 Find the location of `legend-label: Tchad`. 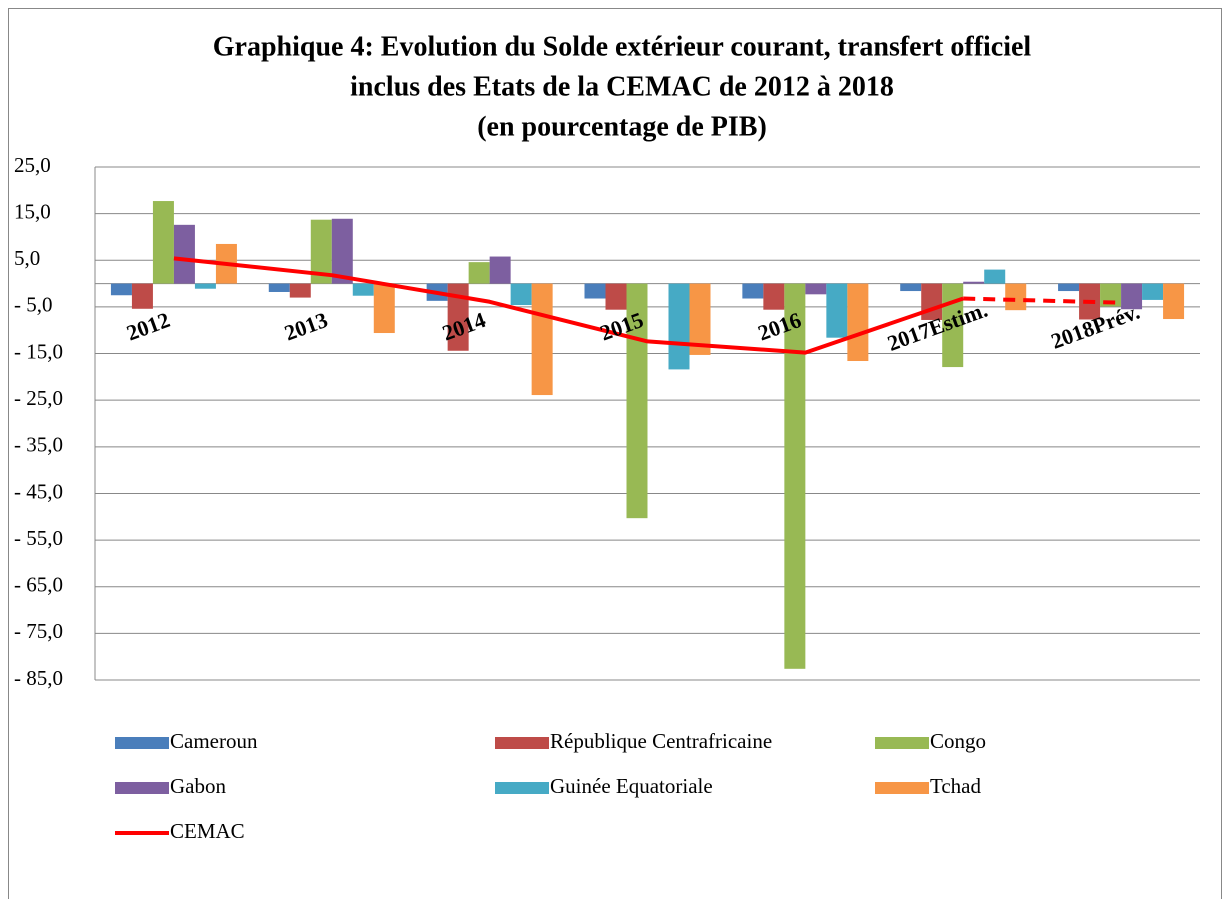

legend-label: Tchad is located at coordinates (956, 786).